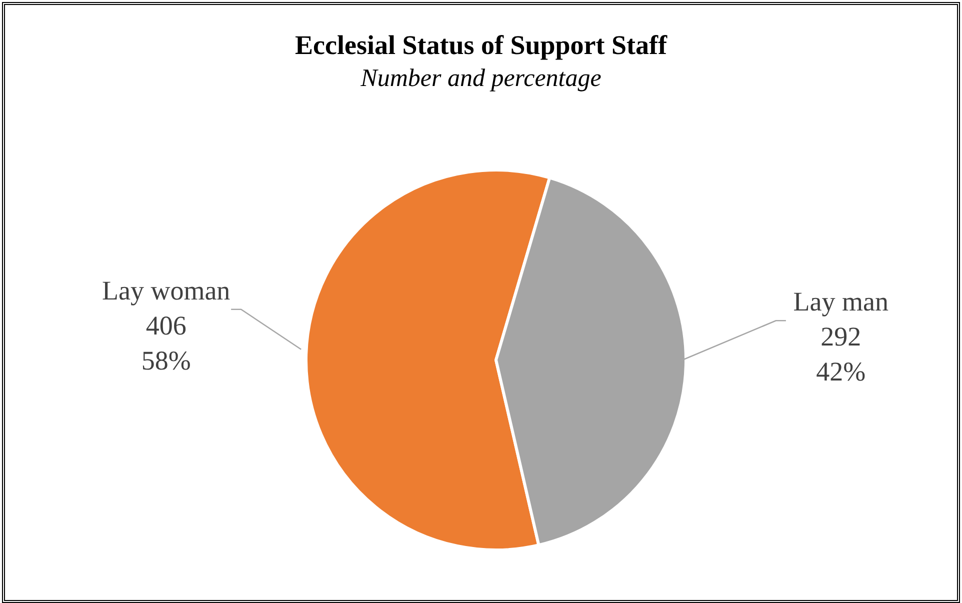 This screenshot has width=962, height=603. I want to click on data-label: 292 42%, so click(841, 354).